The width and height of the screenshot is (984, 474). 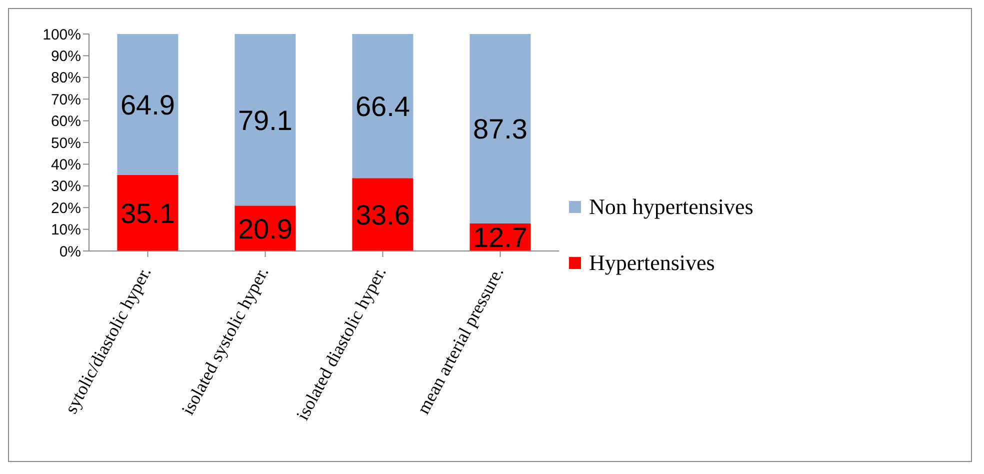 What do you see at coordinates (671, 207) in the screenshot?
I see `legend-label: Non hypertensives` at bounding box center [671, 207].